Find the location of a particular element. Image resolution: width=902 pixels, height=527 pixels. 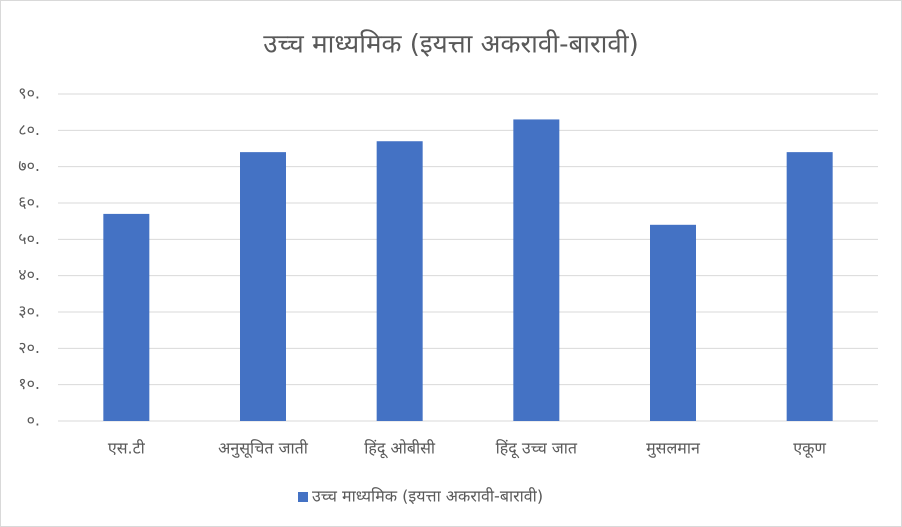

x-tick-label: अनुसूचित जाती is located at coordinates (263, 449).